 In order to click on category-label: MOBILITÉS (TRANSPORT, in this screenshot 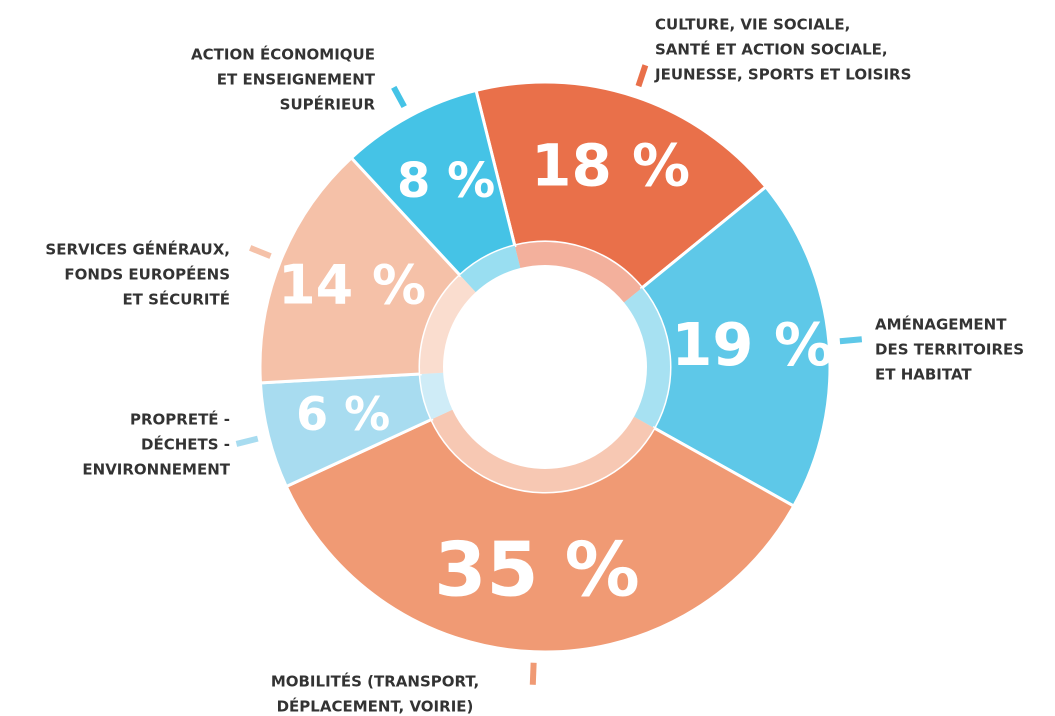, I will do `click(375, 681)`.